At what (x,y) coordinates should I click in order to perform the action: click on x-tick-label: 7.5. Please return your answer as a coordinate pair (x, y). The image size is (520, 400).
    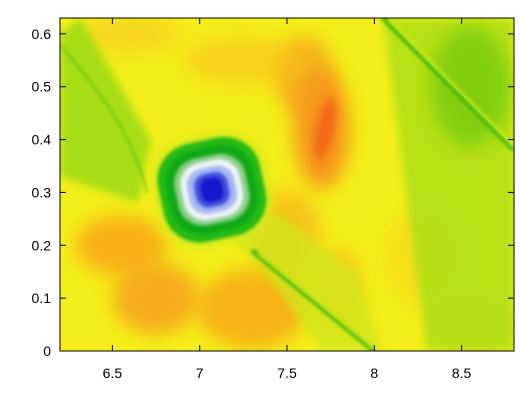
    Looking at the image, I should click on (287, 373).